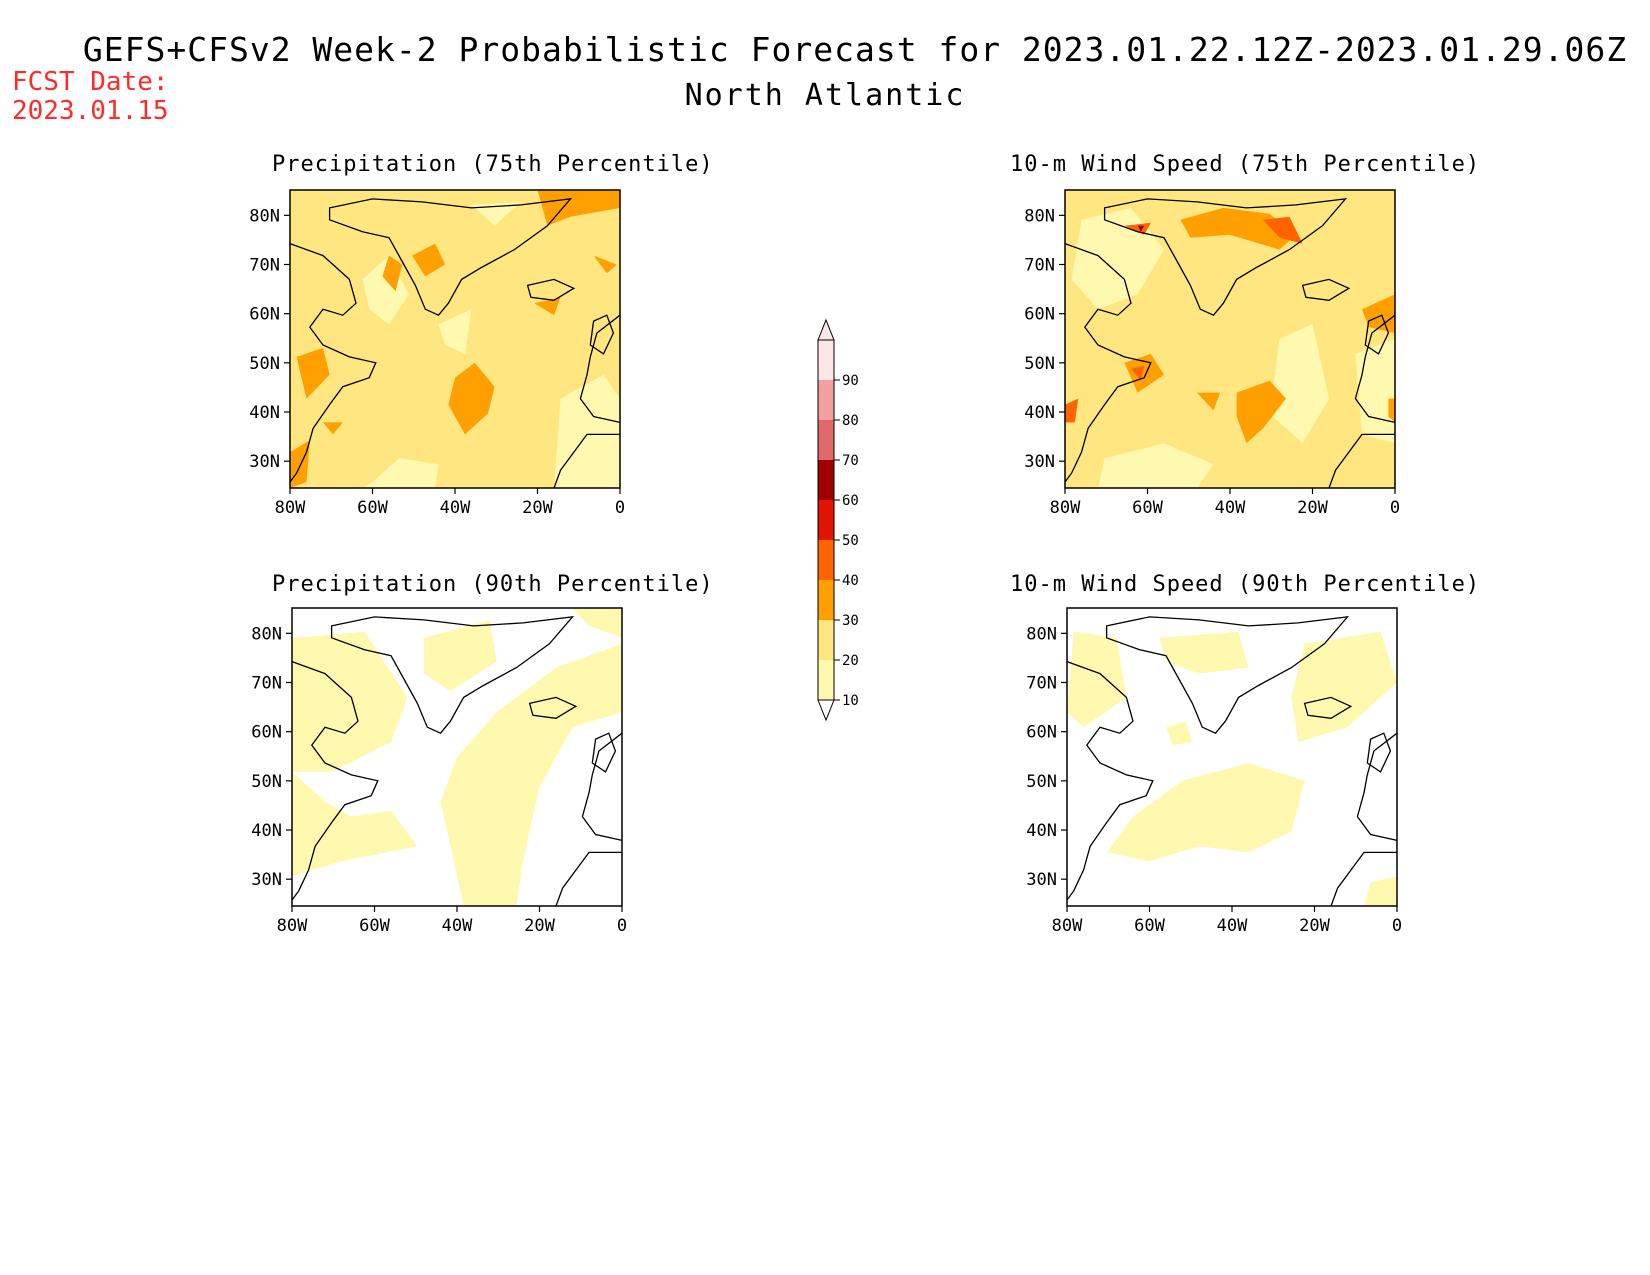 The height and width of the screenshot is (1275, 1650). What do you see at coordinates (493, 164) in the screenshot?
I see `panel-title-precip-75: Precipitation (75th Percentile)` at bounding box center [493, 164].